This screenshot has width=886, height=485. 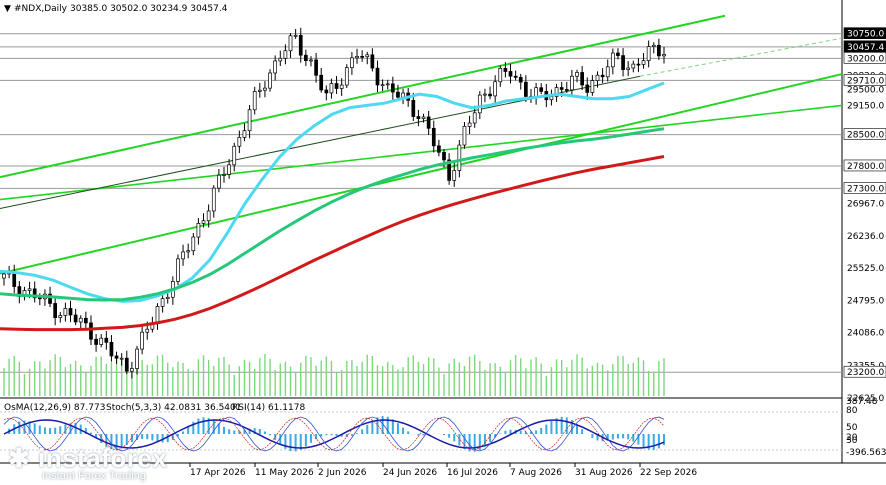 I want to click on osc-axis-tick: 80, so click(x=852, y=411).